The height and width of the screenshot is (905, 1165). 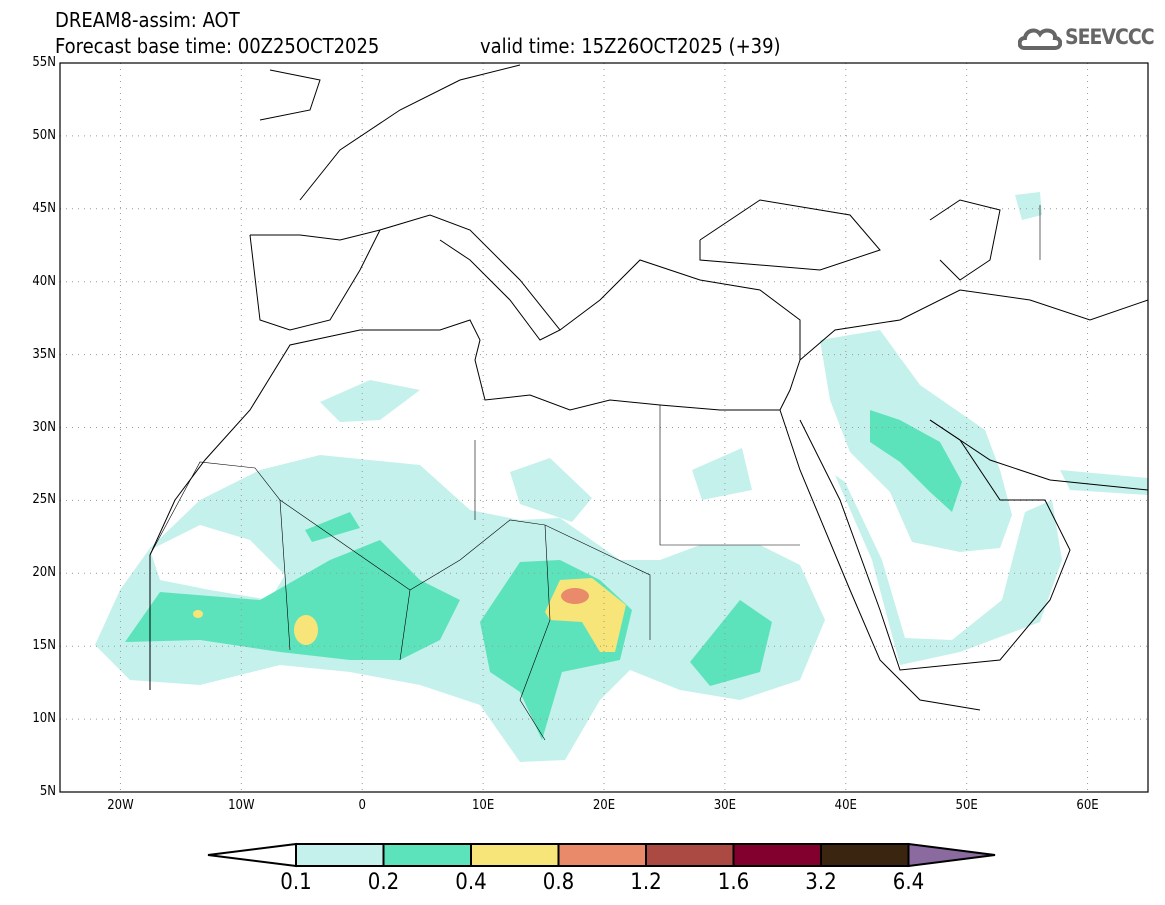 I want to click on lat-tick-label: 5N, so click(x=47, y=791).